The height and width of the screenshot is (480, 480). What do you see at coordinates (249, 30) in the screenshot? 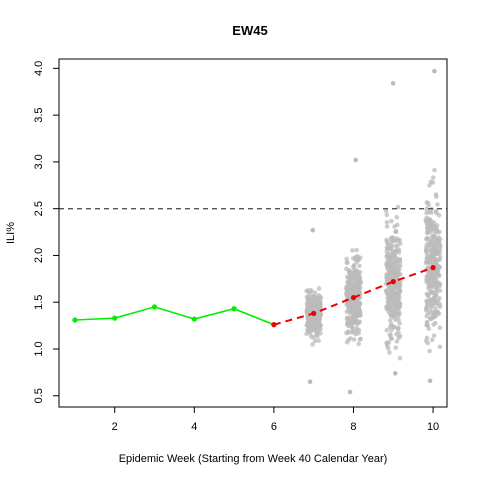
I see `chart-title: EW45` at bounding box center [249, 30].